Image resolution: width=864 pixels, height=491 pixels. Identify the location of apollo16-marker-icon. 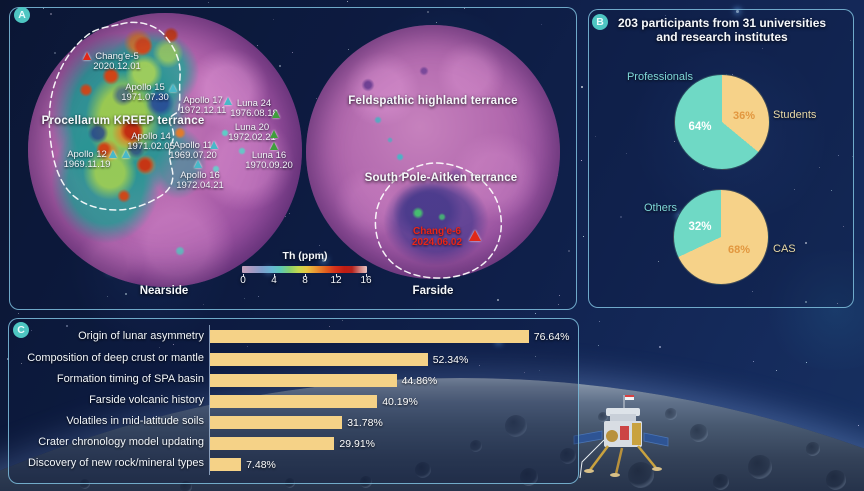
(198, 164).